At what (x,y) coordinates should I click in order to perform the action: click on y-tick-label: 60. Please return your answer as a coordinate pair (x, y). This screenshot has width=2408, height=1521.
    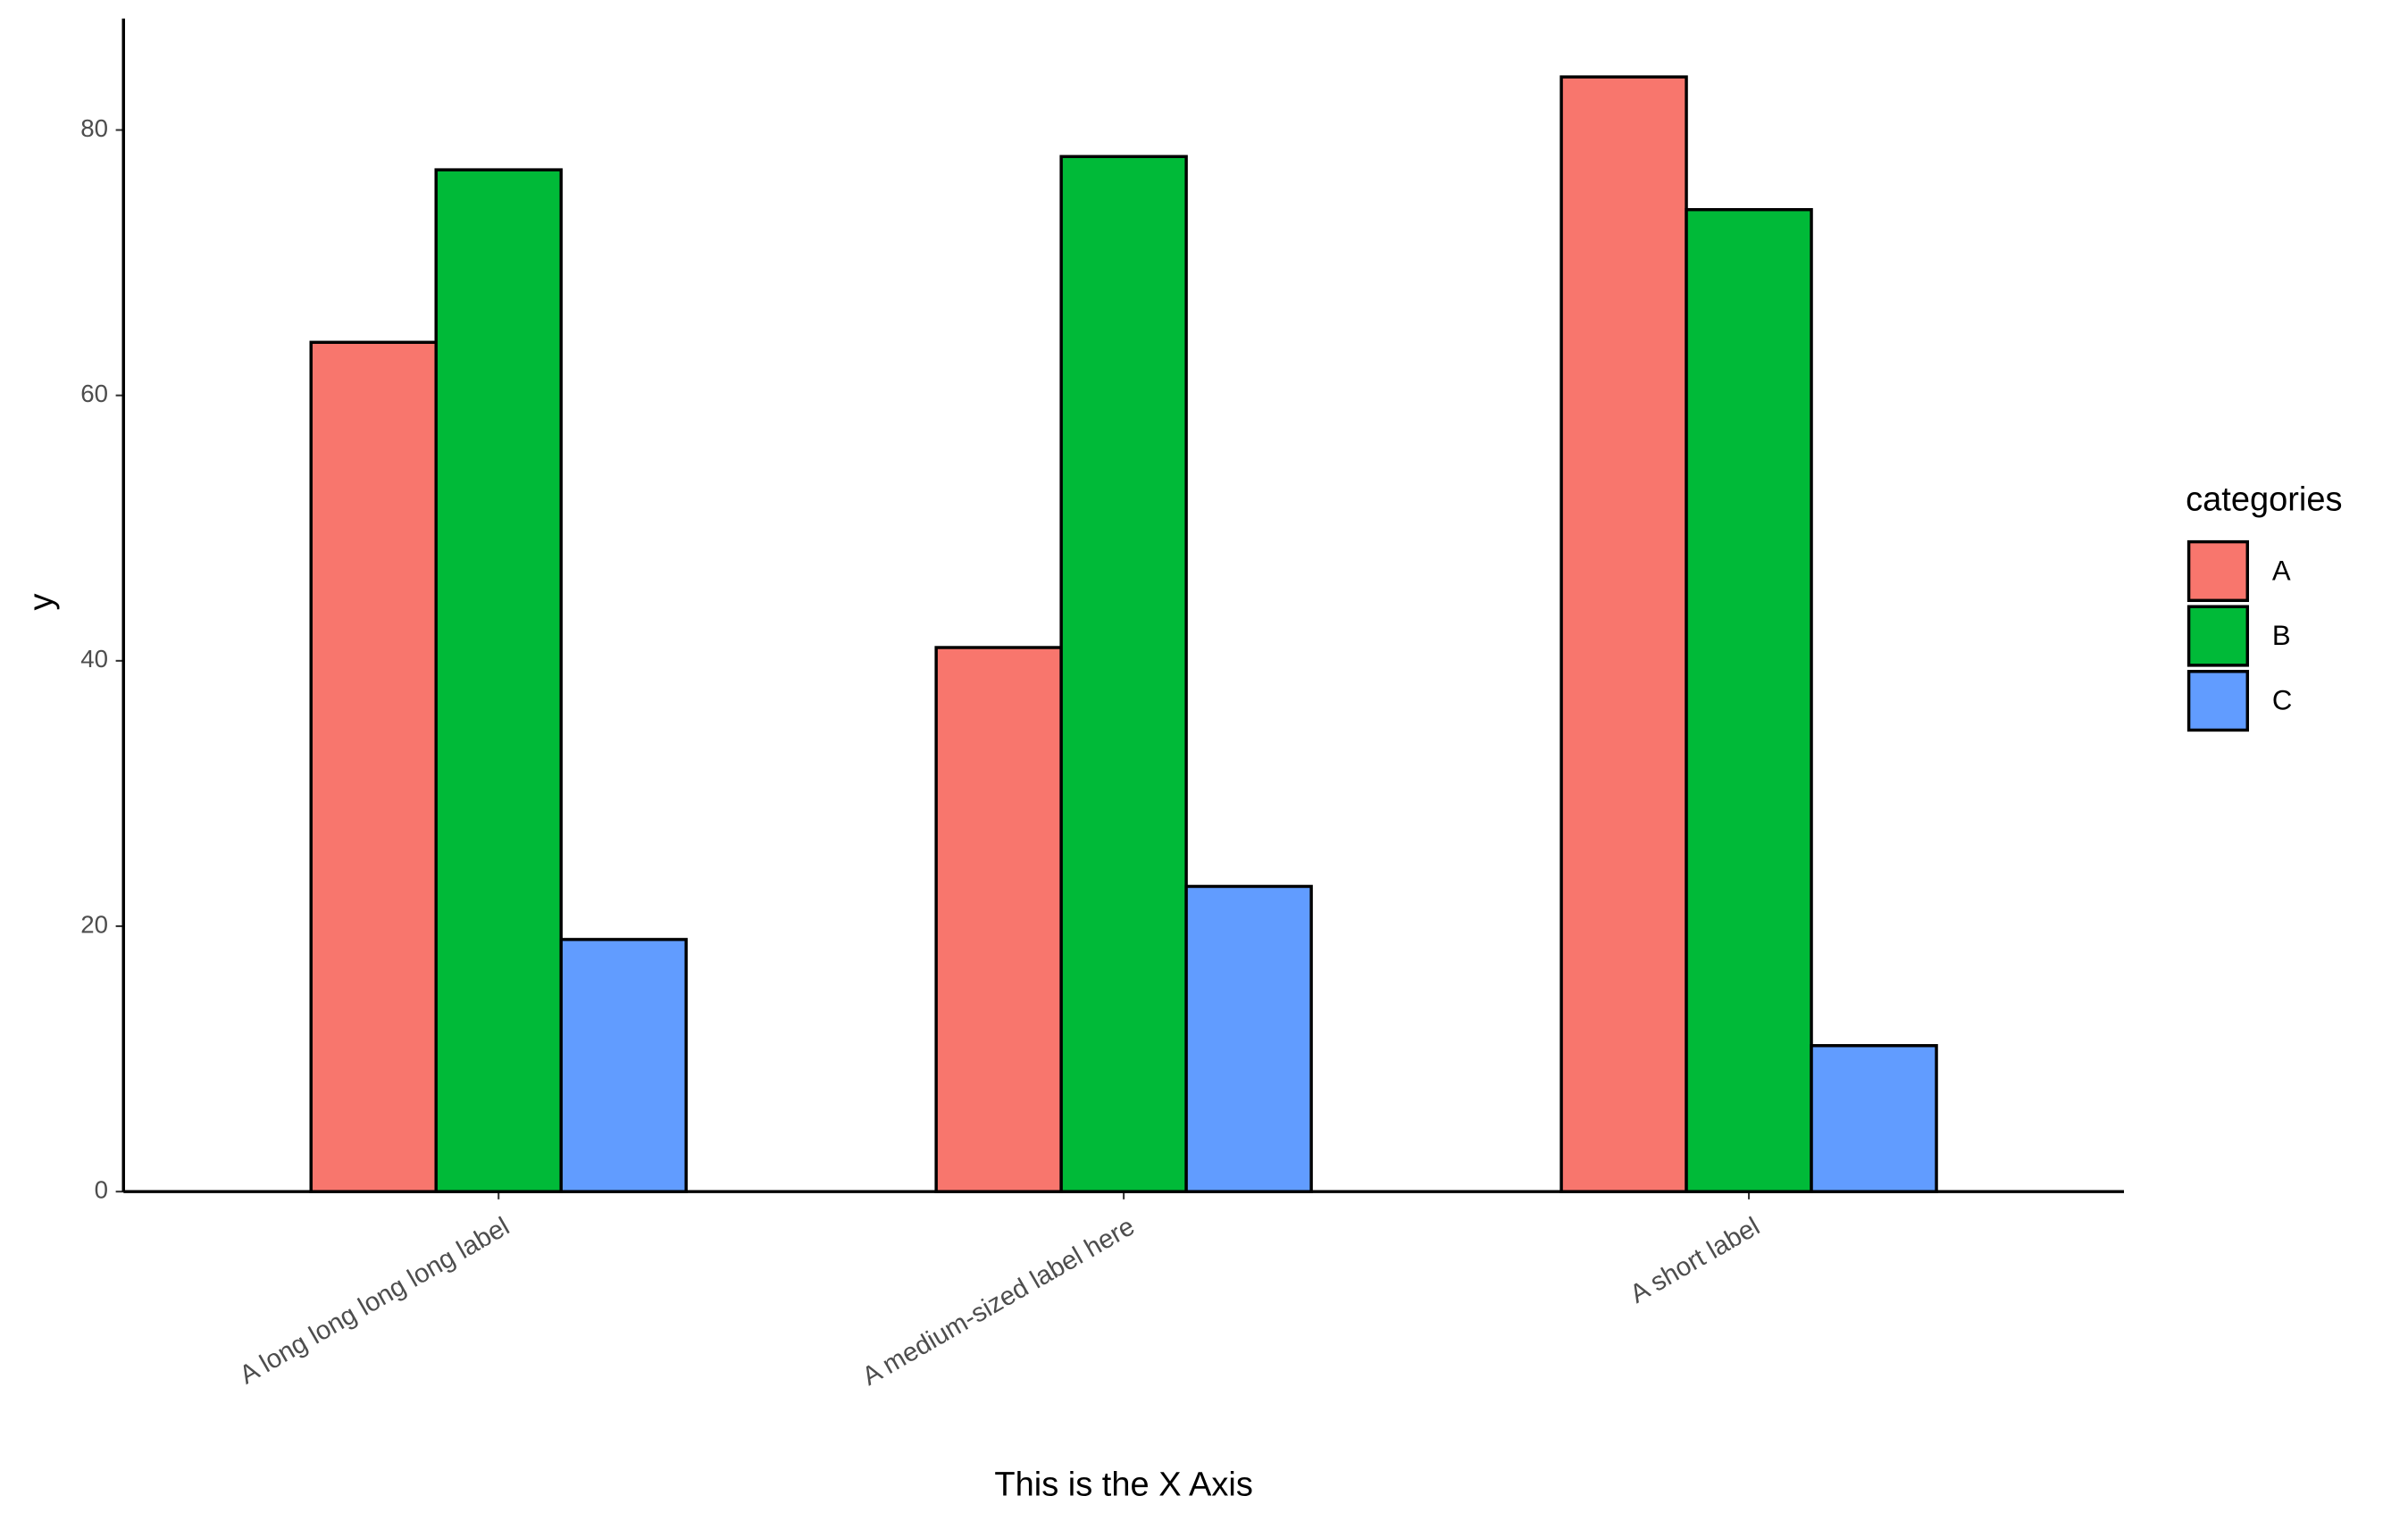
    Looking at the image, I should click on (94, 393).